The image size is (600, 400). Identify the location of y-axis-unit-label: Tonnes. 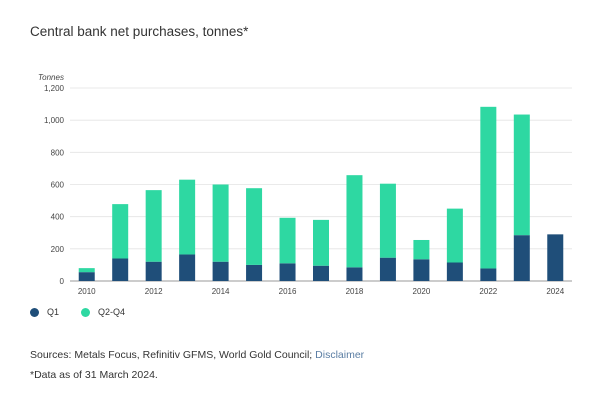
(51, 77).